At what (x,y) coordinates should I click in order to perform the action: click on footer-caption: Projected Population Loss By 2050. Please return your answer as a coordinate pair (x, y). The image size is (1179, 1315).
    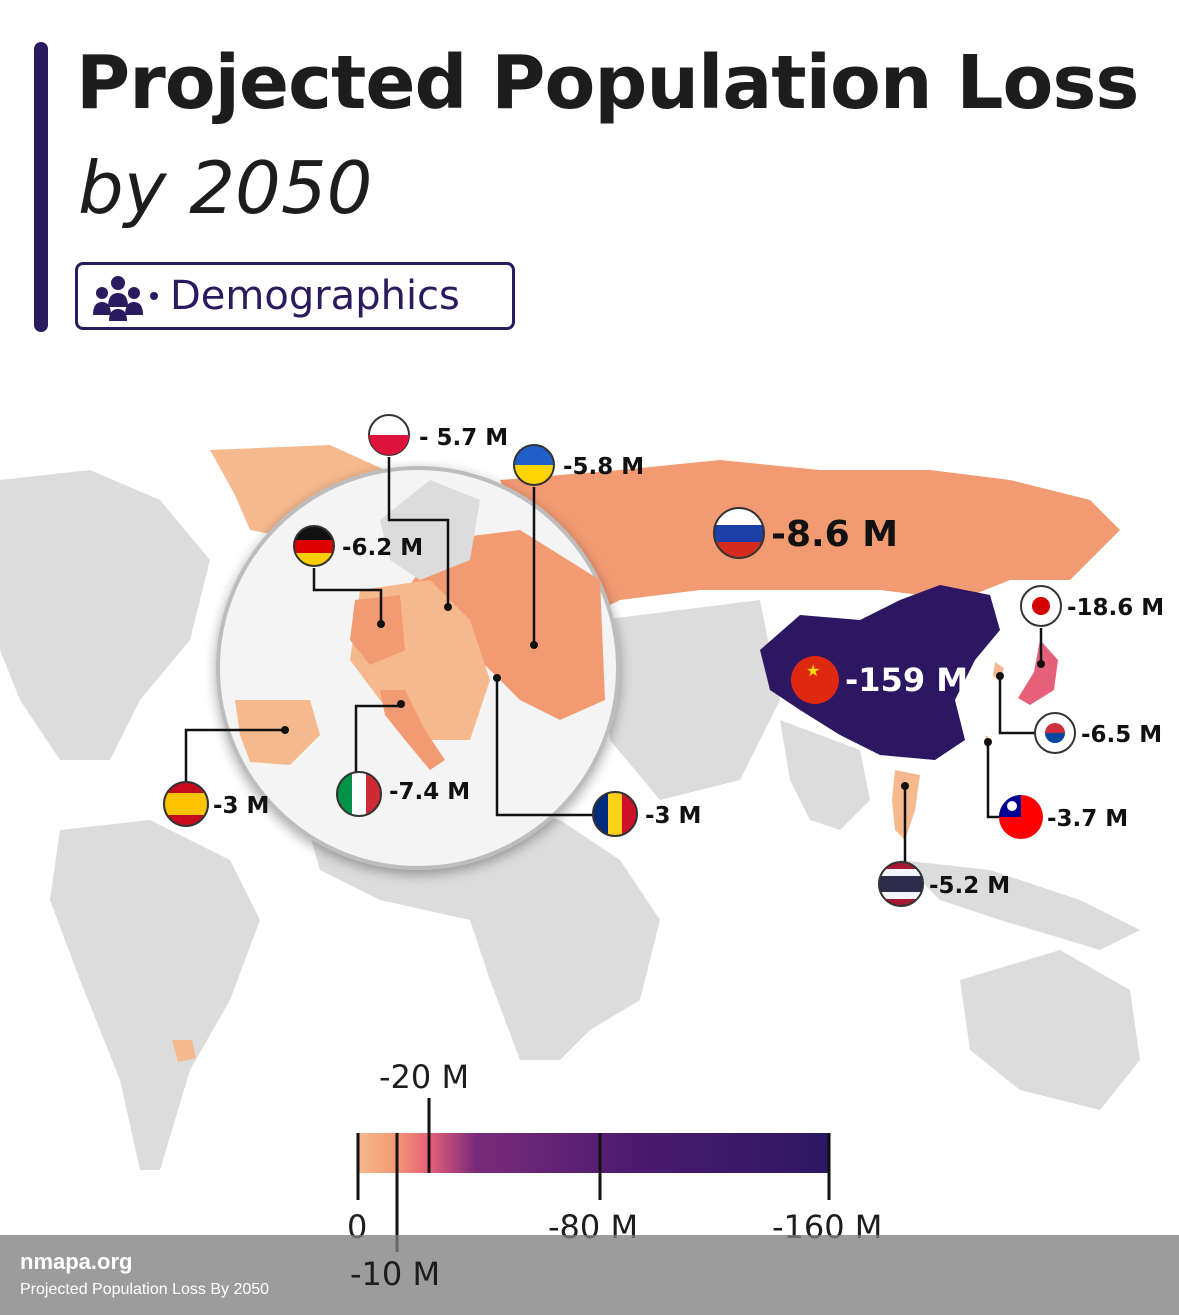
    Looking at the image, I should click on (145, 1289).